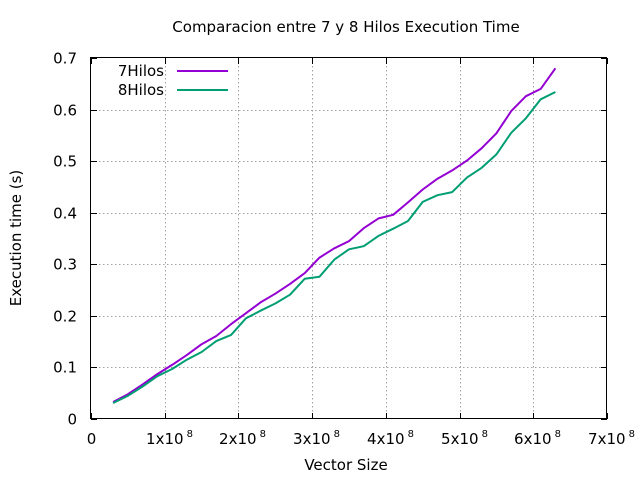 The width and height of the screenshot is (640, 480). I want to click on y-tick-label: 0.5, so click(65, 162).